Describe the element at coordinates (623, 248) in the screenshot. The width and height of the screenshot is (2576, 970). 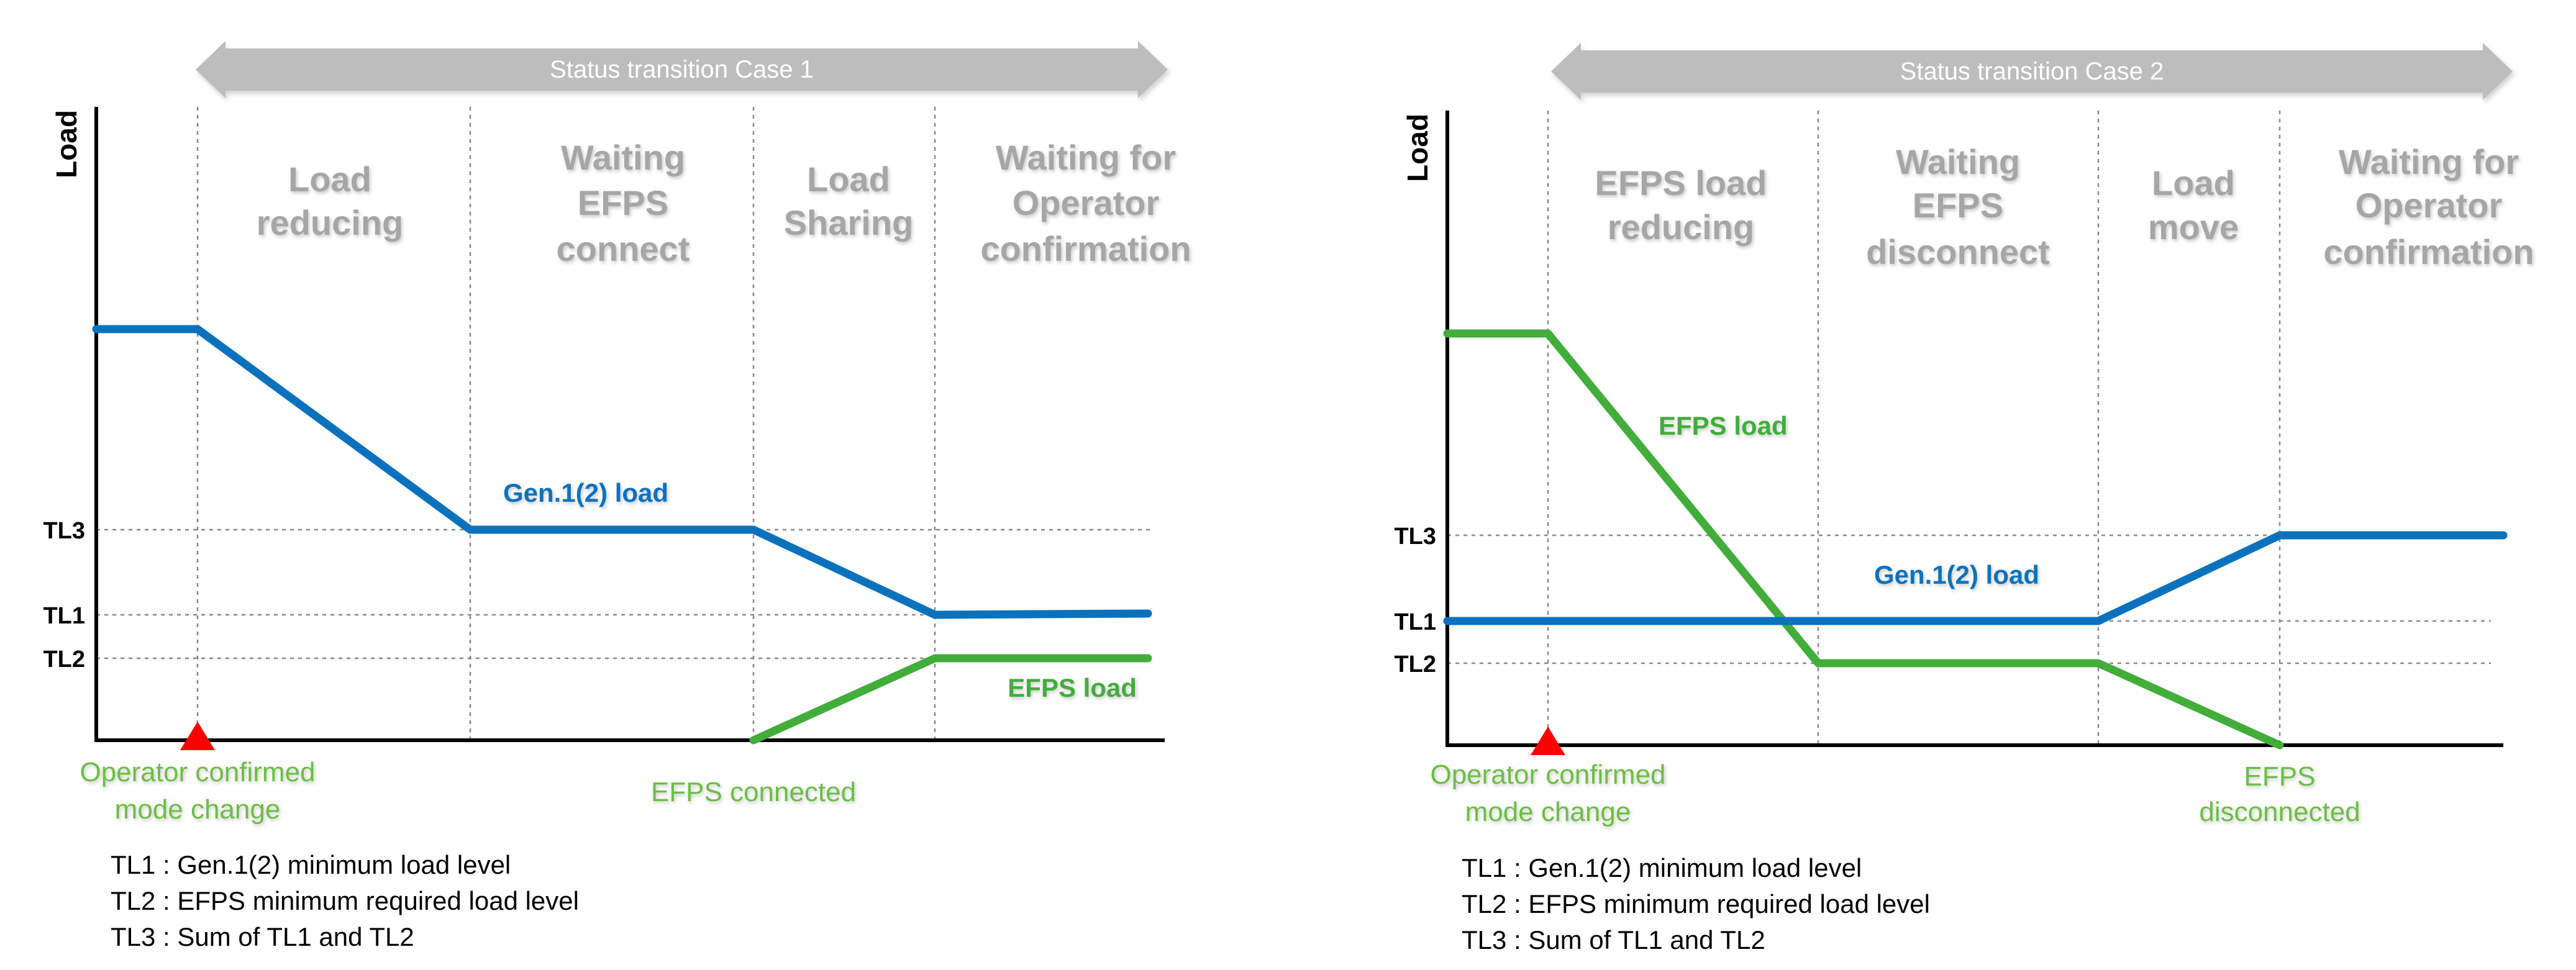
I see `phase-title-line: connect` at that location.